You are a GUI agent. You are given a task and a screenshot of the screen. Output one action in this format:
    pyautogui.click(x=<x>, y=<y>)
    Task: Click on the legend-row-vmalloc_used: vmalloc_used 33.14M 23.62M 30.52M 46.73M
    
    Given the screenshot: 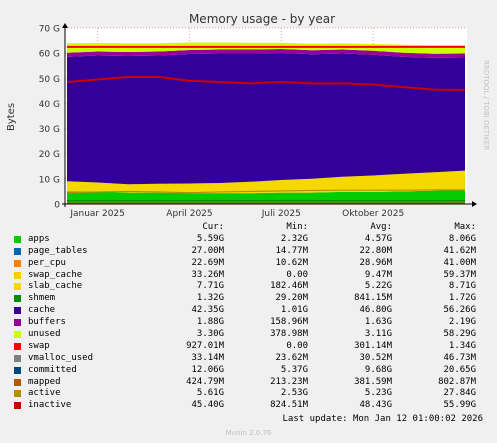 What is the action you would take?
    pyautogui.click(x=251, y=359)
    